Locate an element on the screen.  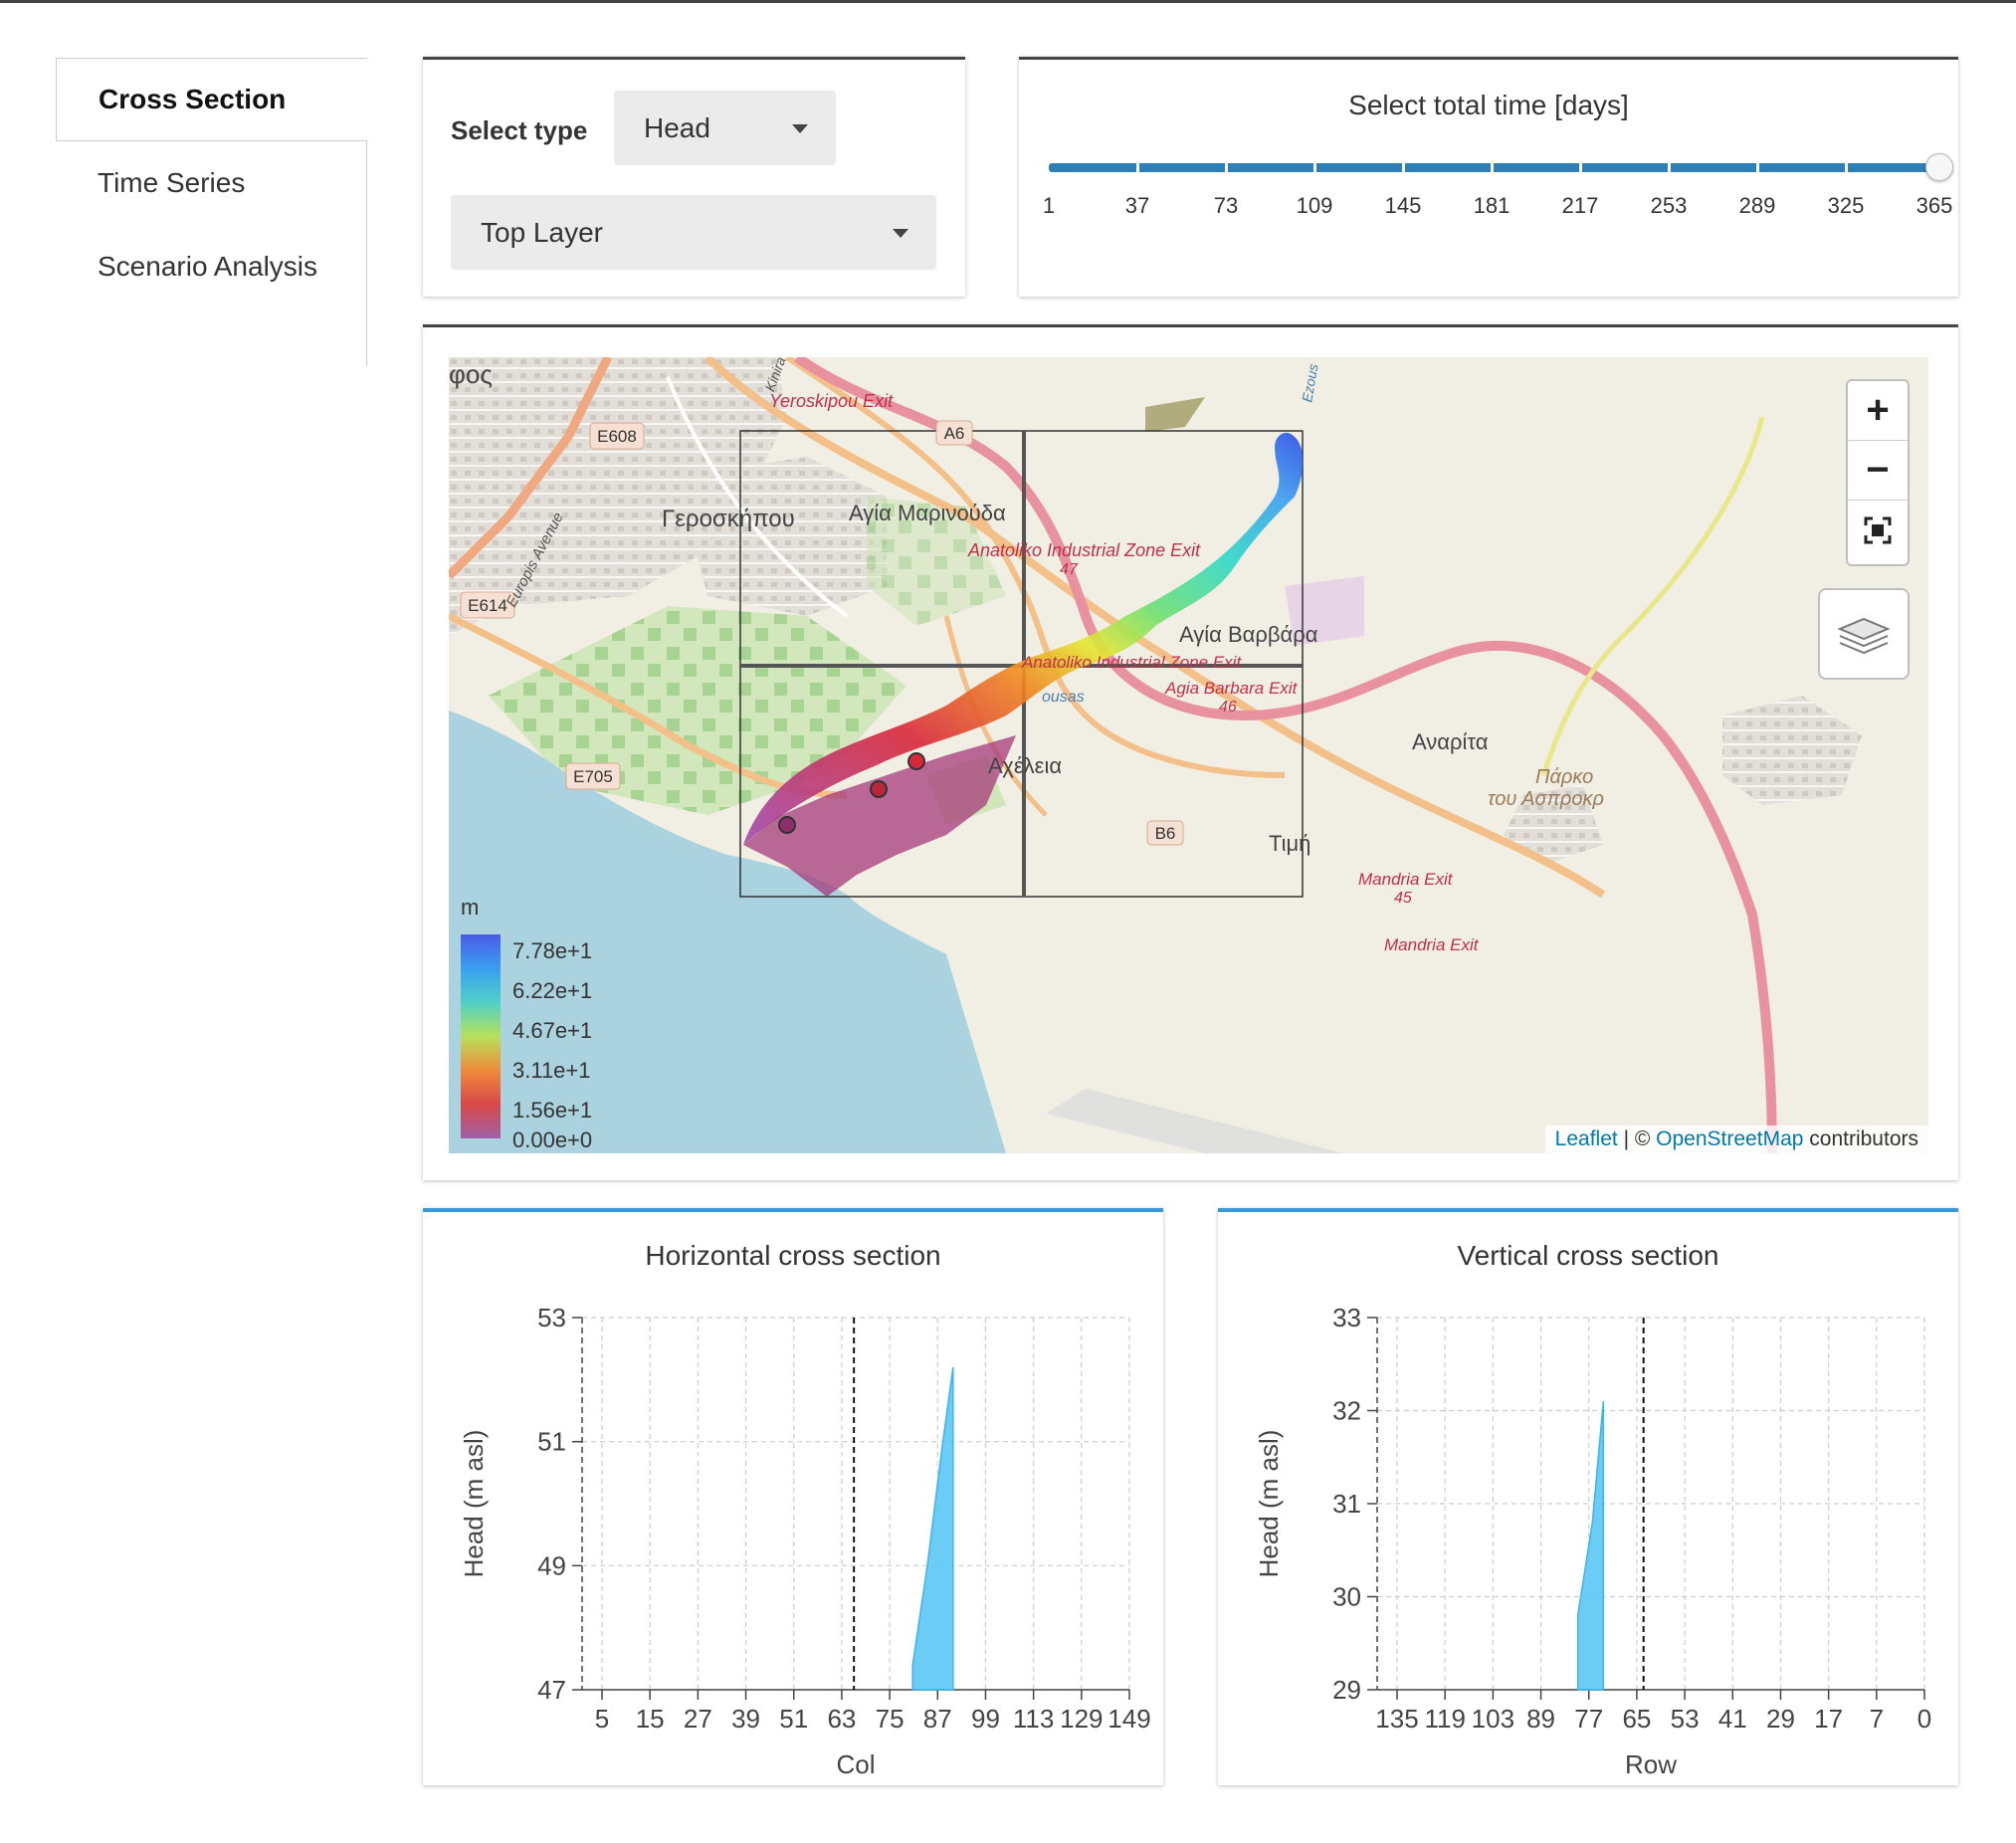
x-tick-label: 15 is located at coordinates (650, 1719).